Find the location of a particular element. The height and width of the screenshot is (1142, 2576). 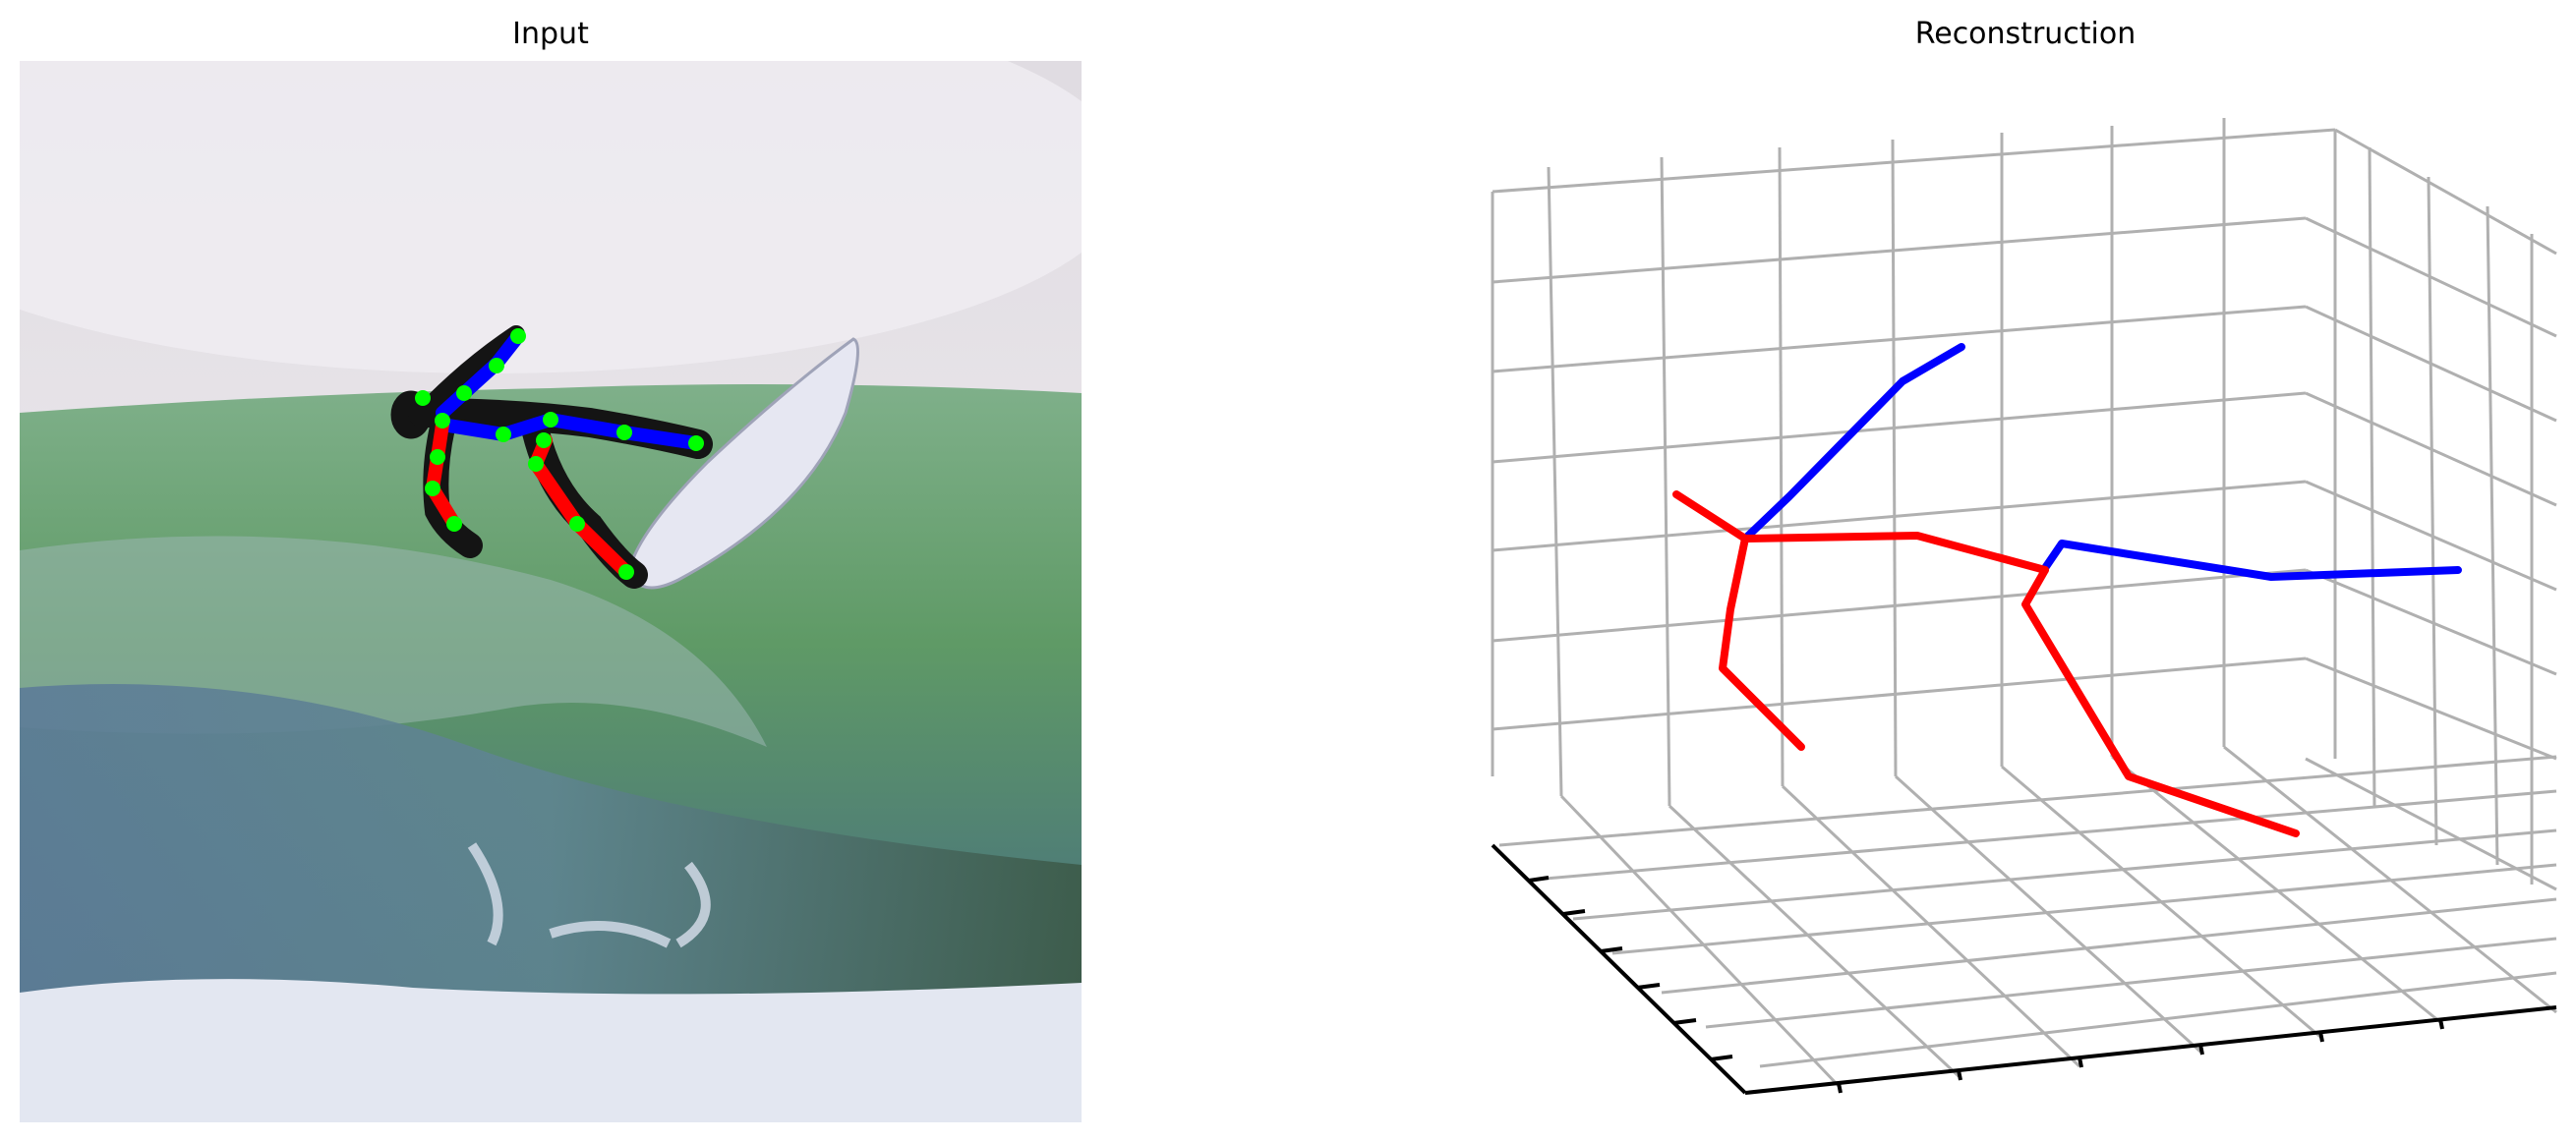

white-water-foam is located at coordinates (551, 1050).